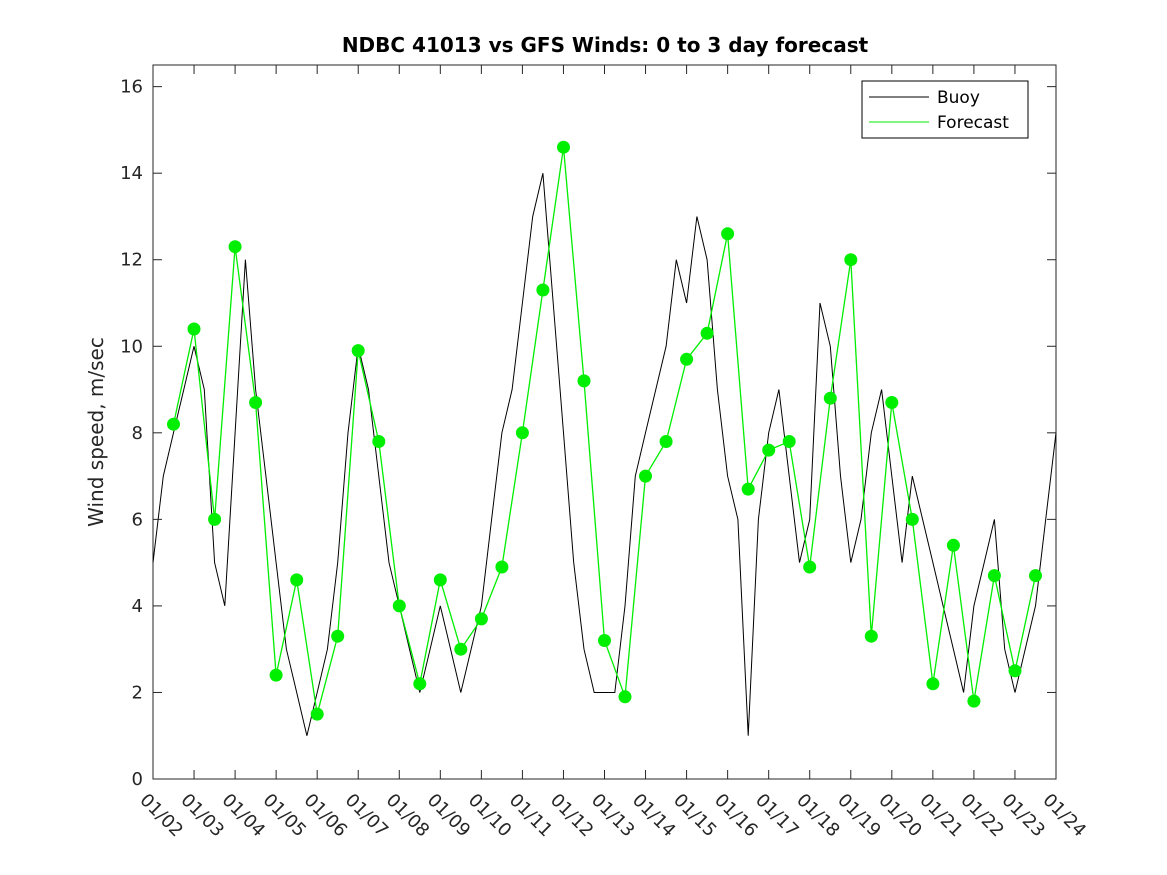 Image resolution: width=1167 pixels, height=875 pixels. I want to click on y-tick-label: 0, so click(137, 779).